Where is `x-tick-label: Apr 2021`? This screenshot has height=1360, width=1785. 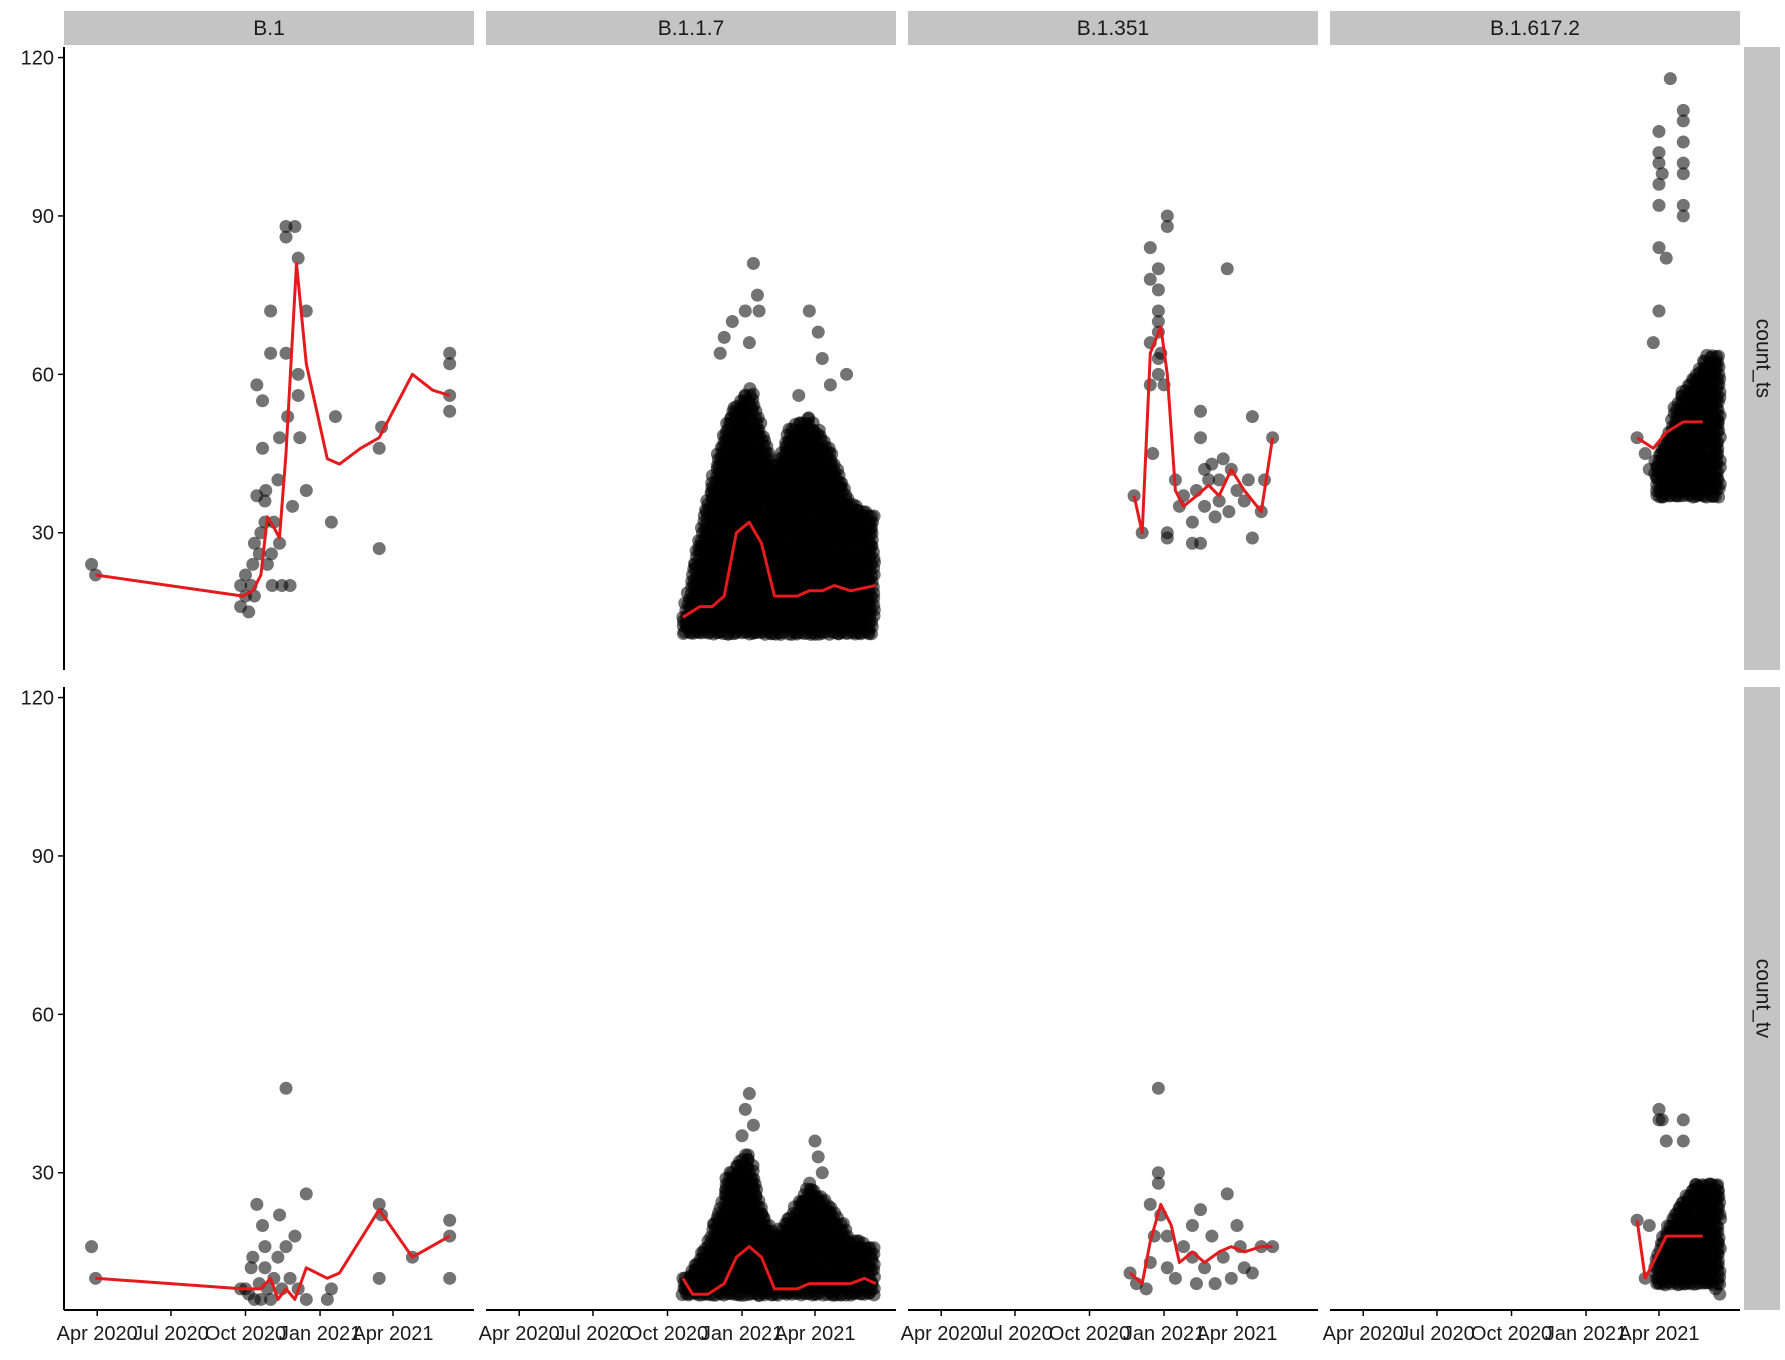
x-tick-label: Apr 2021 is located at coordinates (1658, 1334).